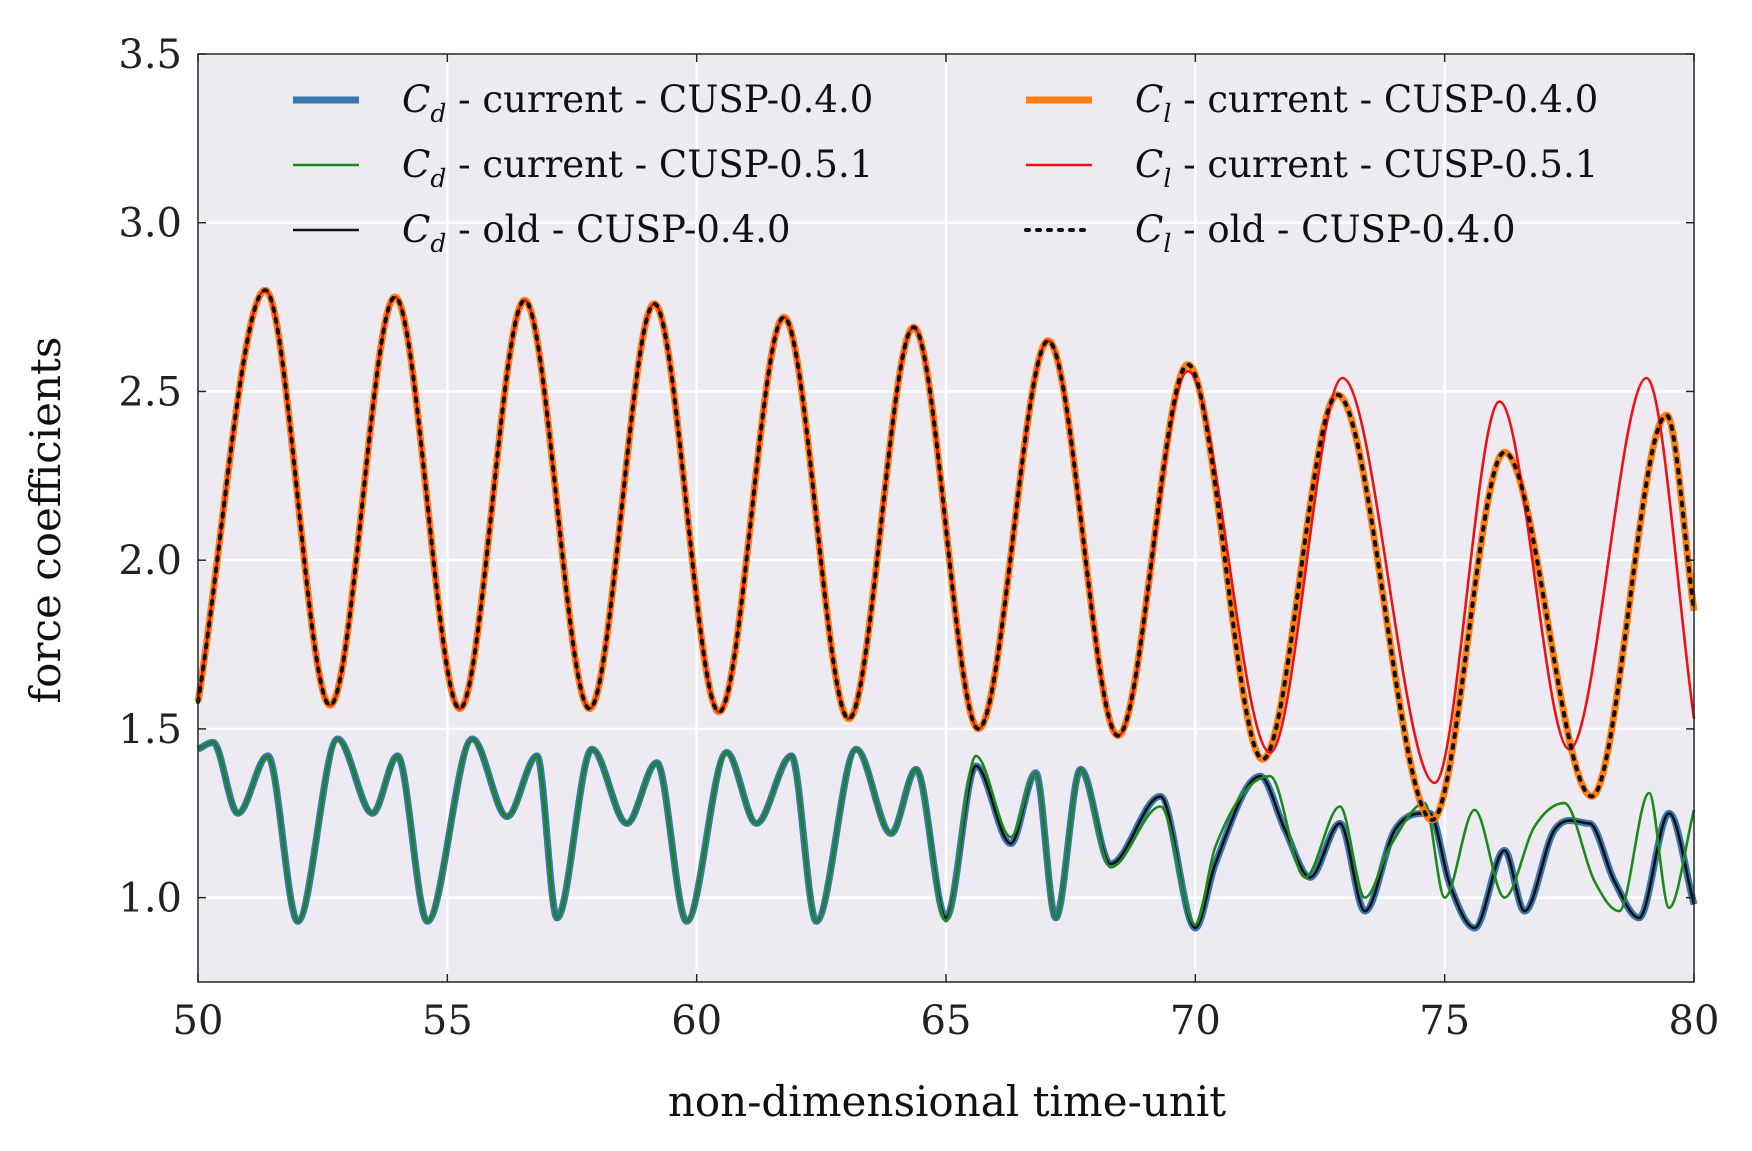  I want to click on legend-label: Cd - old - CUSP-0.4.0, so click(596, 233).